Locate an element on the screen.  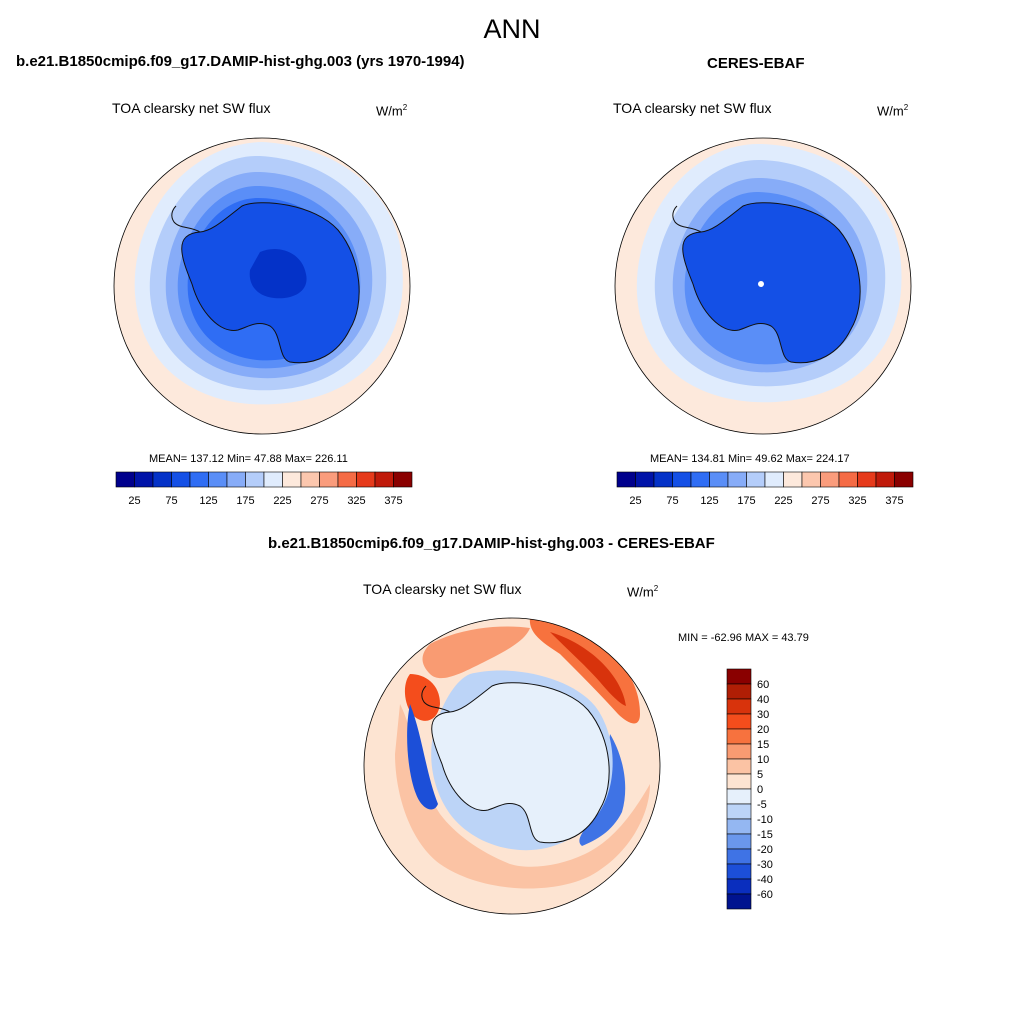
map-model is located at coordinates (262, 286).